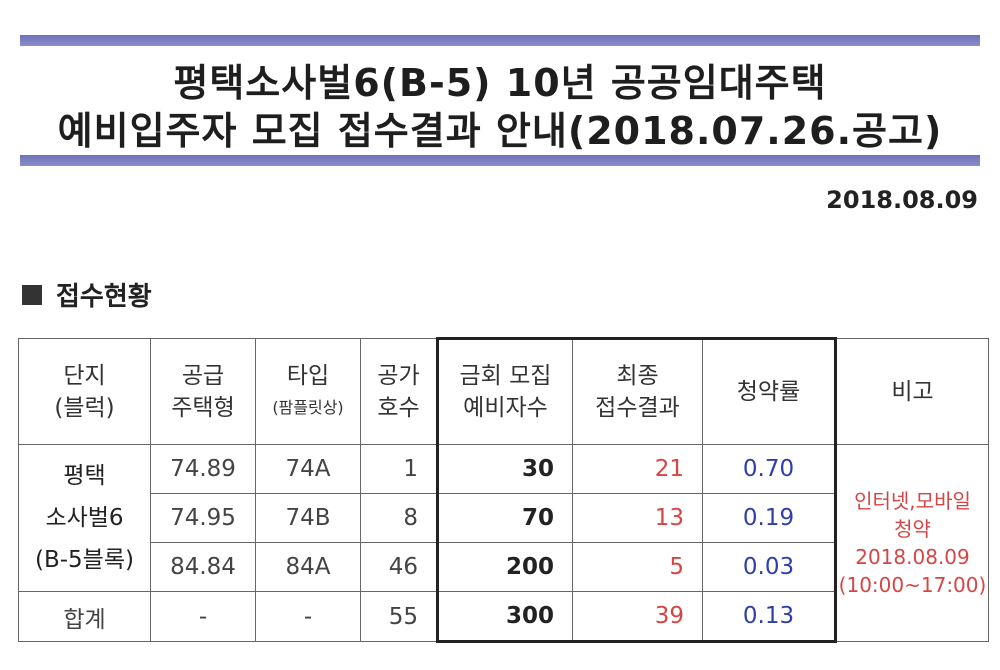 This screenshot has height=670, width=1000. I want to click on supply-cell: 74.89, so click(203, 469).